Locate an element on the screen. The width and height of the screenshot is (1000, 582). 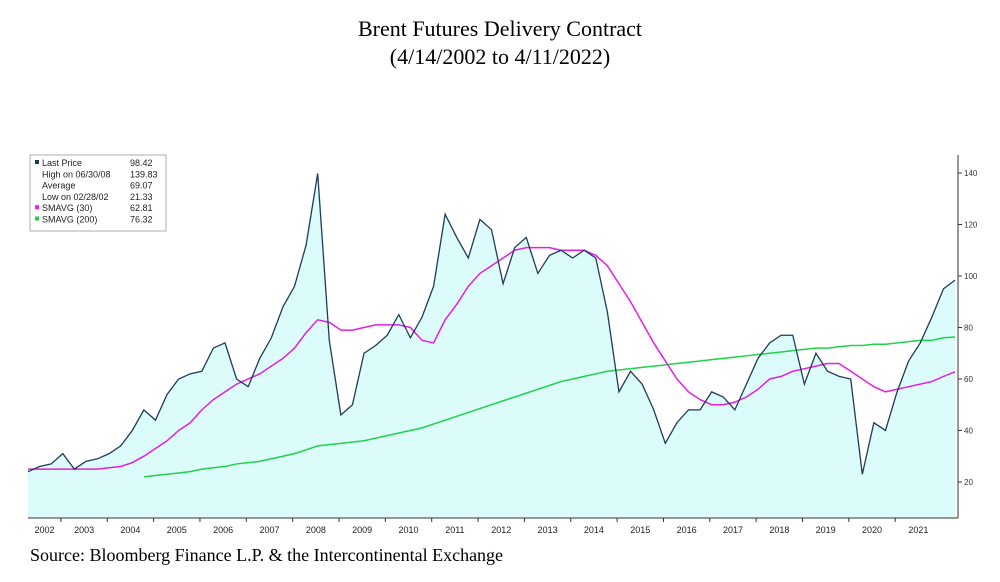
x-tick-label: 2003 is located at coordinates (84, 530).